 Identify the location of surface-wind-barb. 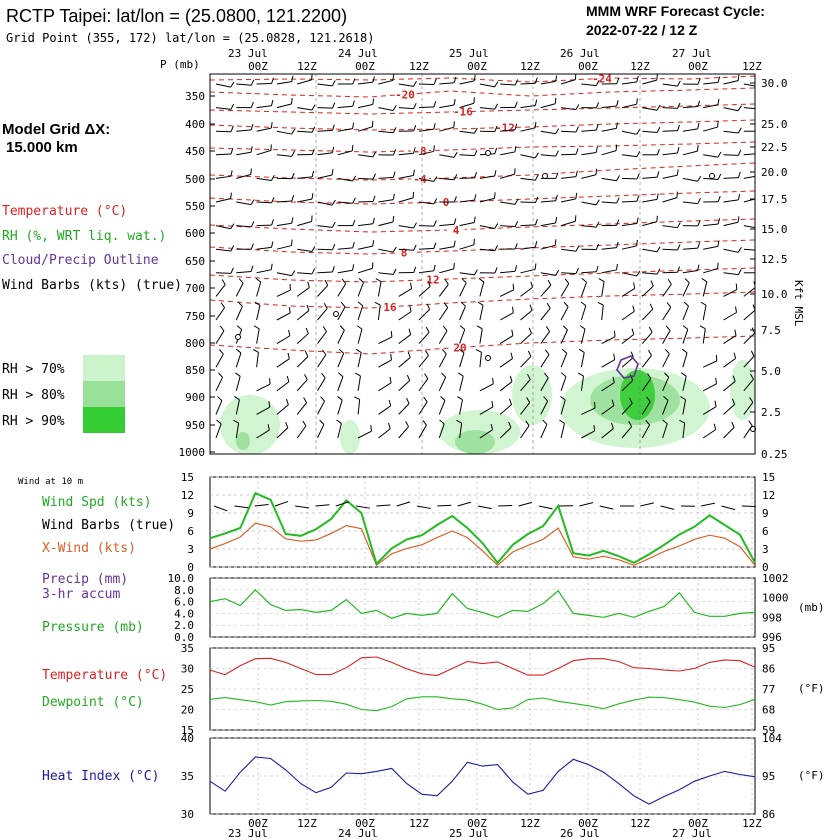
(322, 505).